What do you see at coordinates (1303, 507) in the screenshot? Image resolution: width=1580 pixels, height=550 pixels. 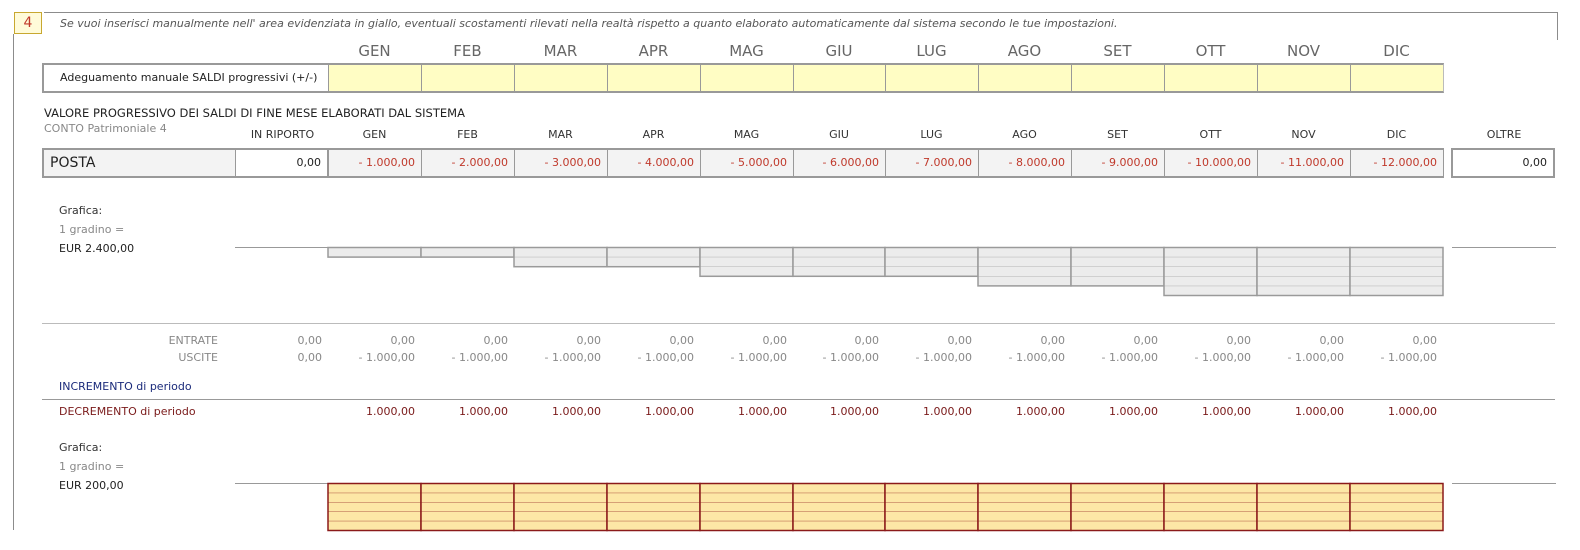 I see `chart2-bar-nov` at bounding box center [1303, 507].